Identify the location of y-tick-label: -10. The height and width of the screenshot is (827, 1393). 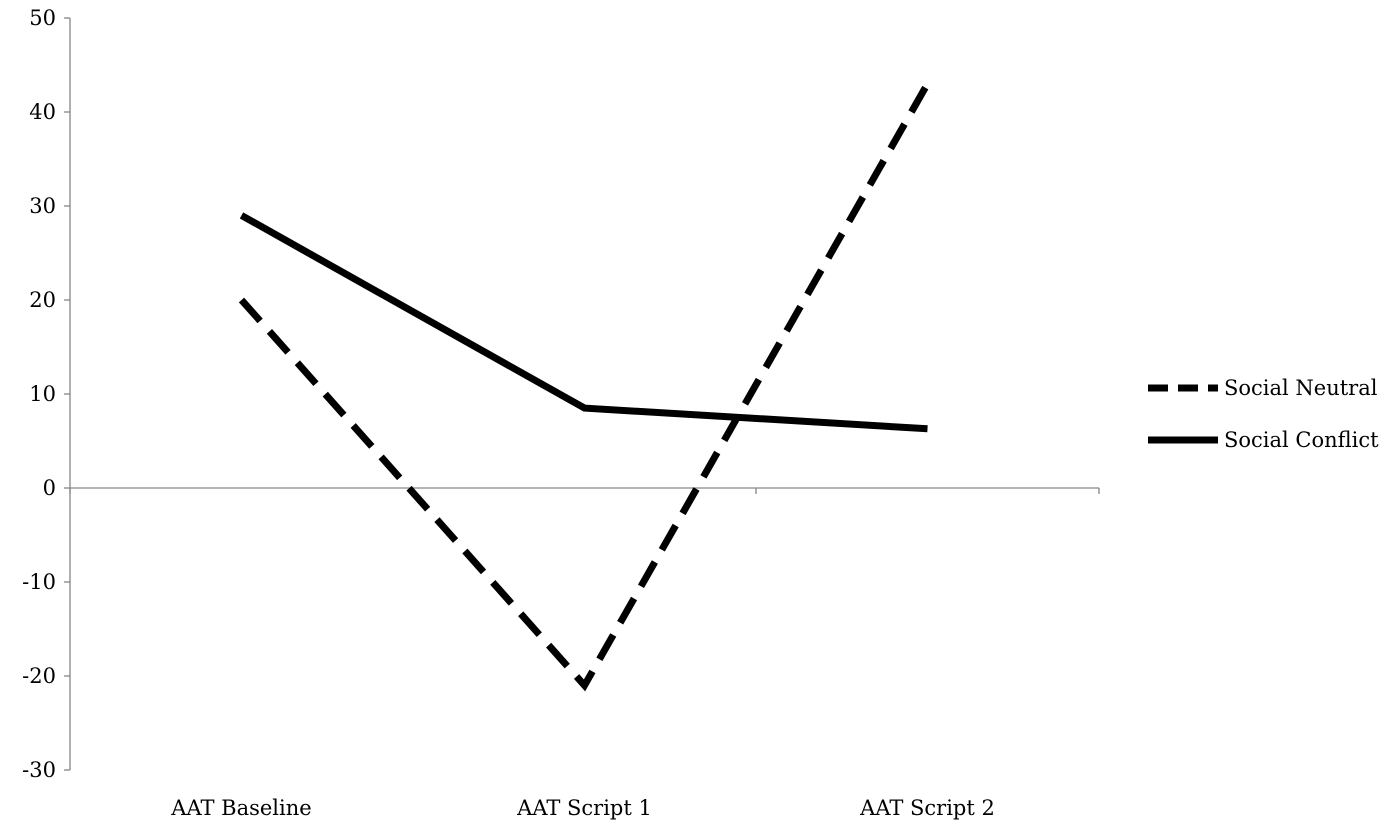
(39, 582).